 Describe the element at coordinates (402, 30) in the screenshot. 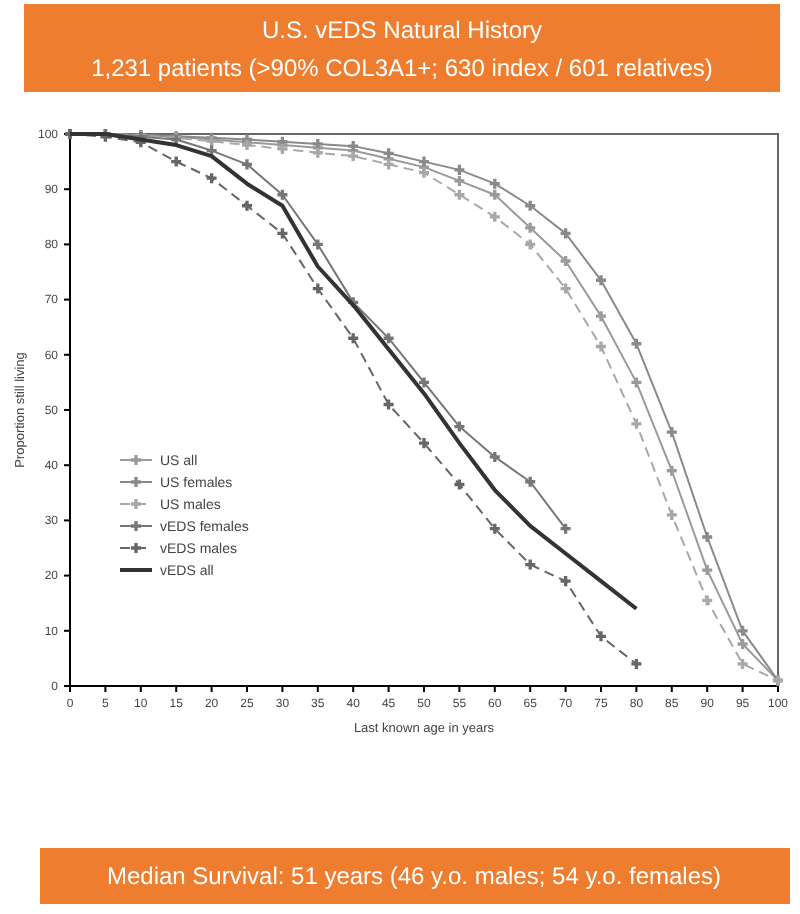

I see `chart-title: U.S. vEDS Natural History` at that location.